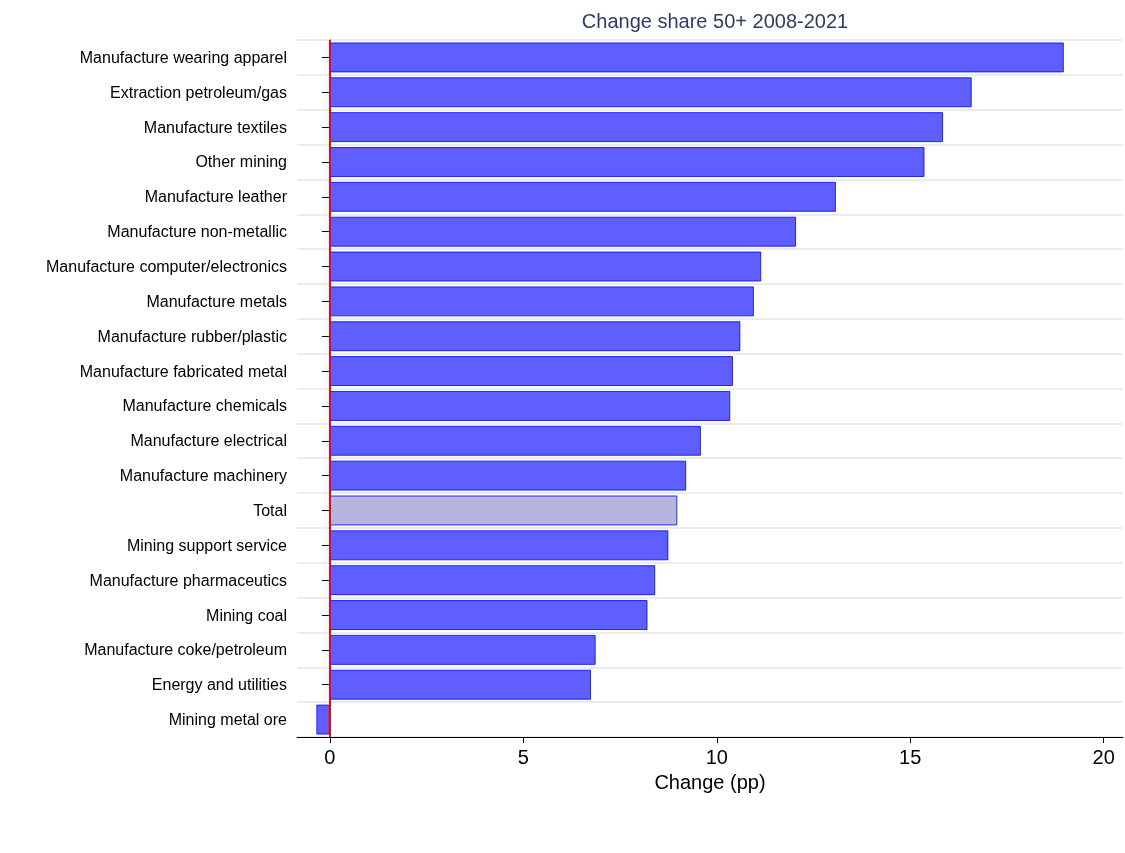 The width and height of the screenshot is (1125, 853). Describe the element at coordinates (219, 685) in the screenshot. I see `y-tick-label: Energy and utilities` at that location.